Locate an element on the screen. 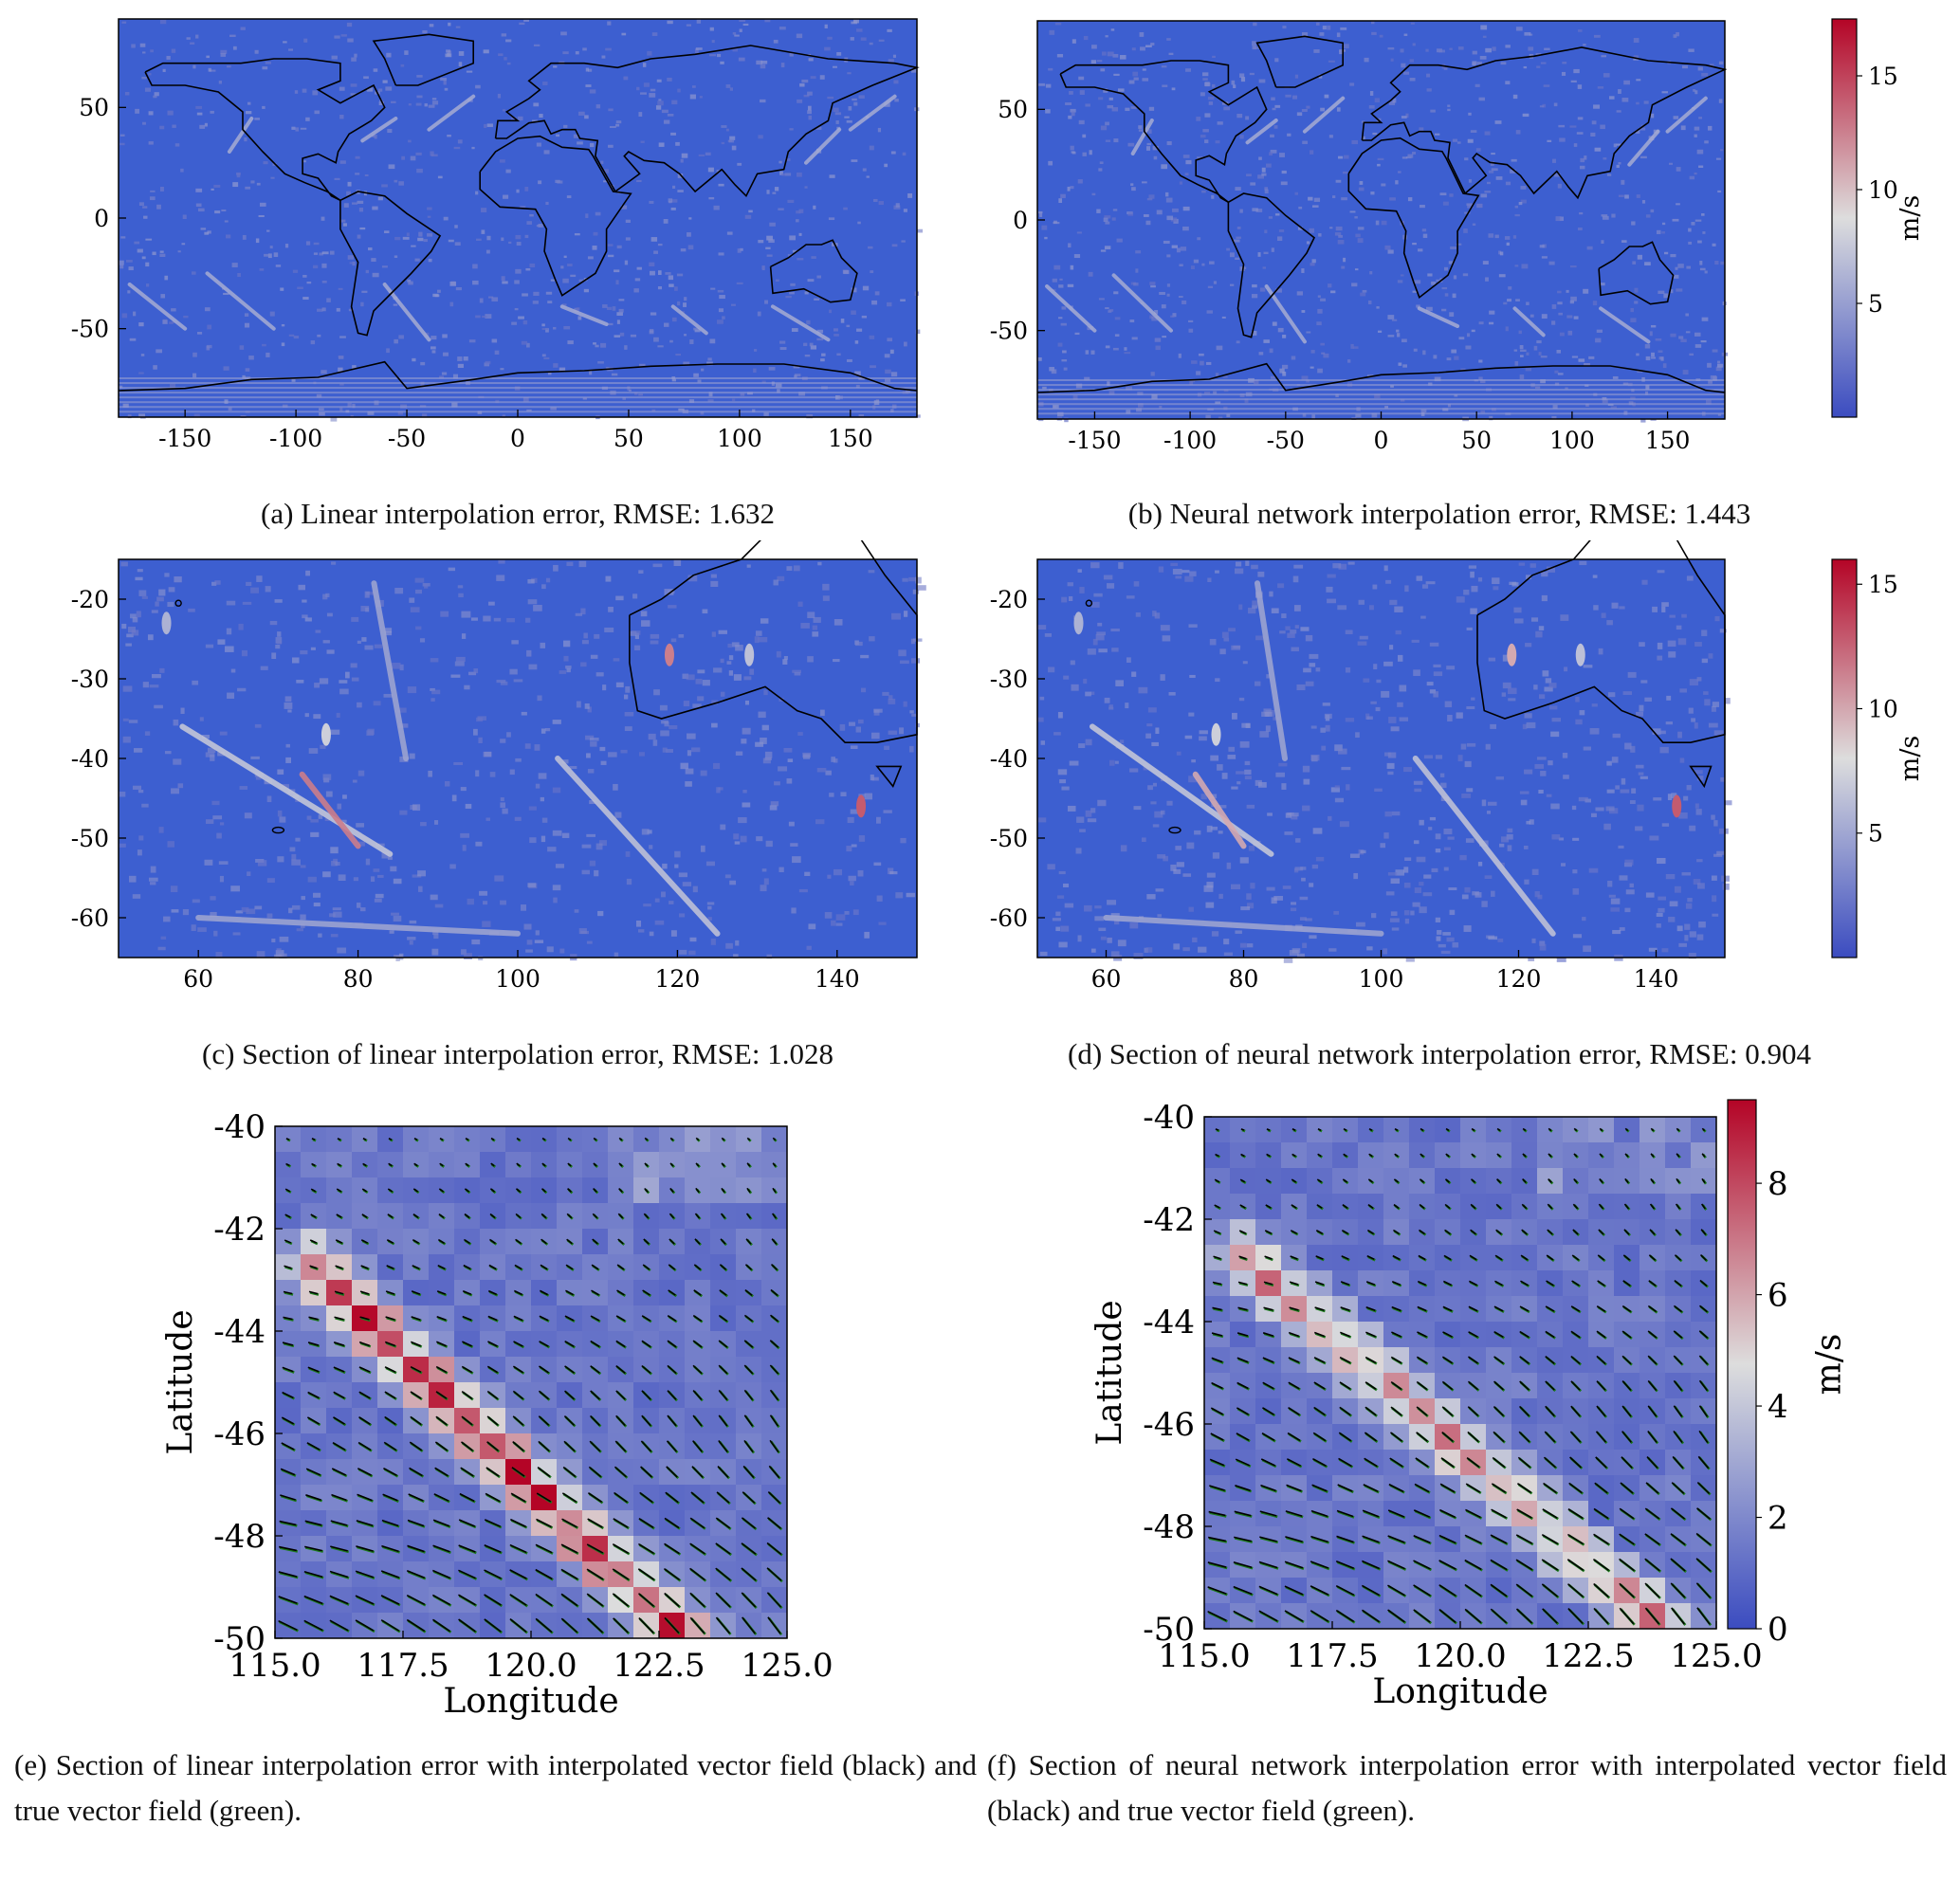 Image resolution: width=1960 pixels, height=1880 pixels. colorbar-tick-label: 10 is located at coordinates (1883, 709).